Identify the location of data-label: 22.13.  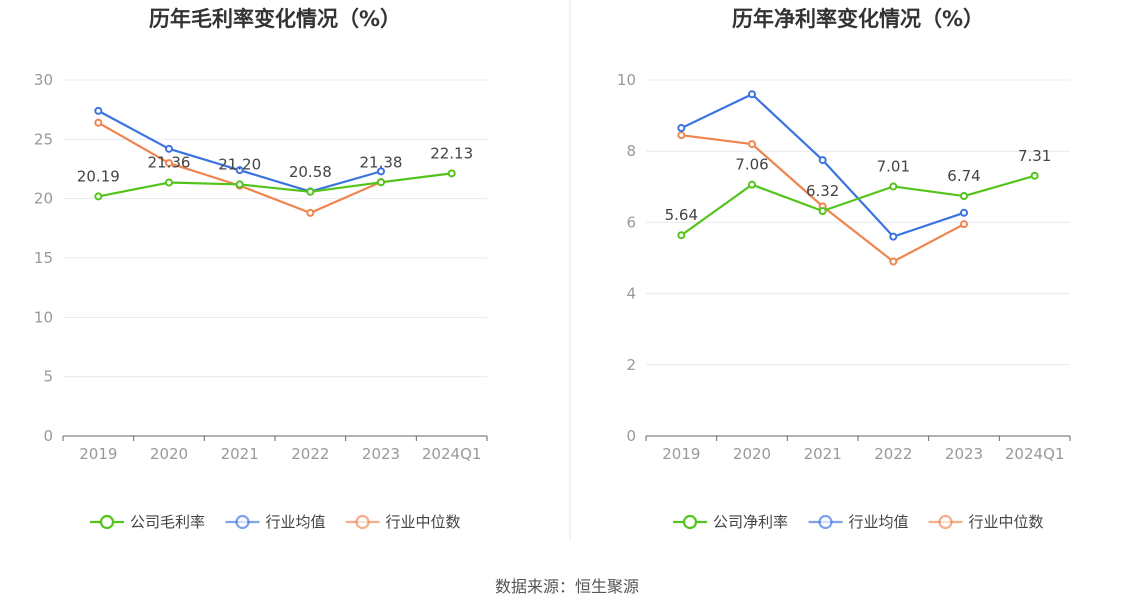
(451, 153).